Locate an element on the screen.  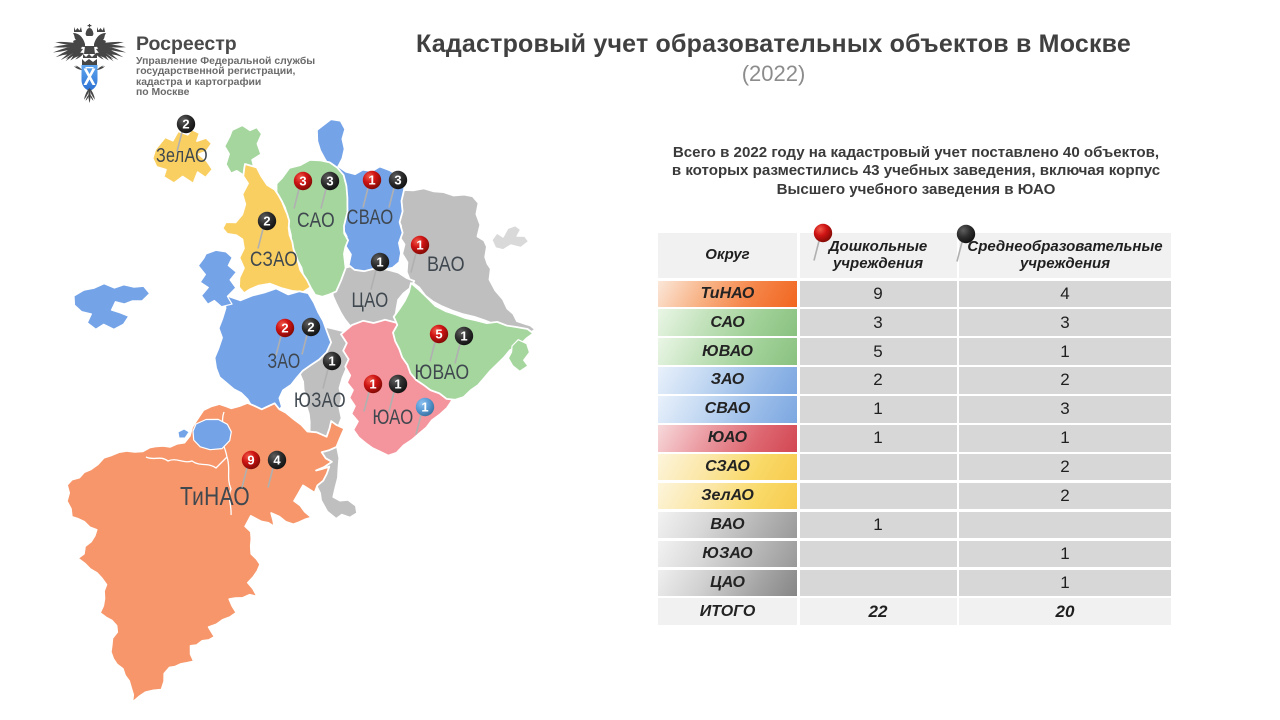
svg-text: ВАО is located at coordinates (446, 264).